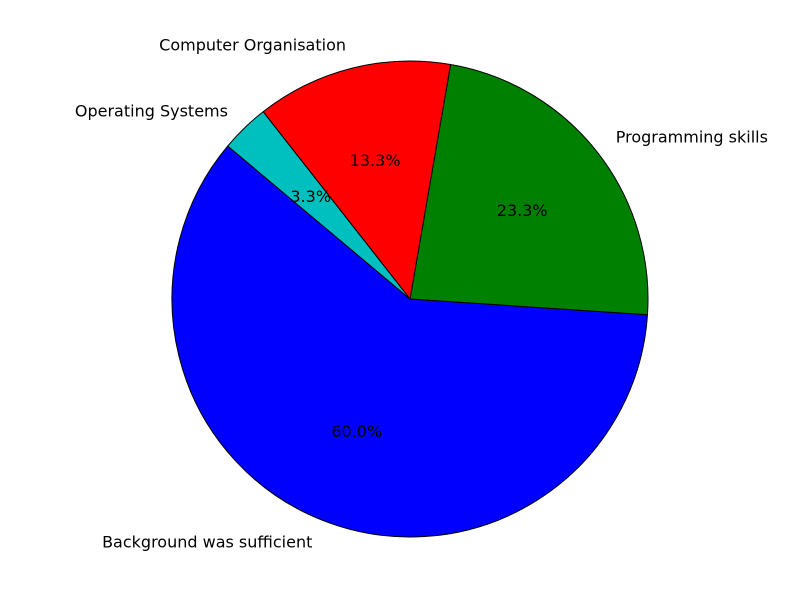 The width and height of the screenshot is (800, 600). What do you see at coordinates (252, 45) in the screenshot?
I see `slice-category-label-2: Computer Organisation` at bounding box center [252, 45].